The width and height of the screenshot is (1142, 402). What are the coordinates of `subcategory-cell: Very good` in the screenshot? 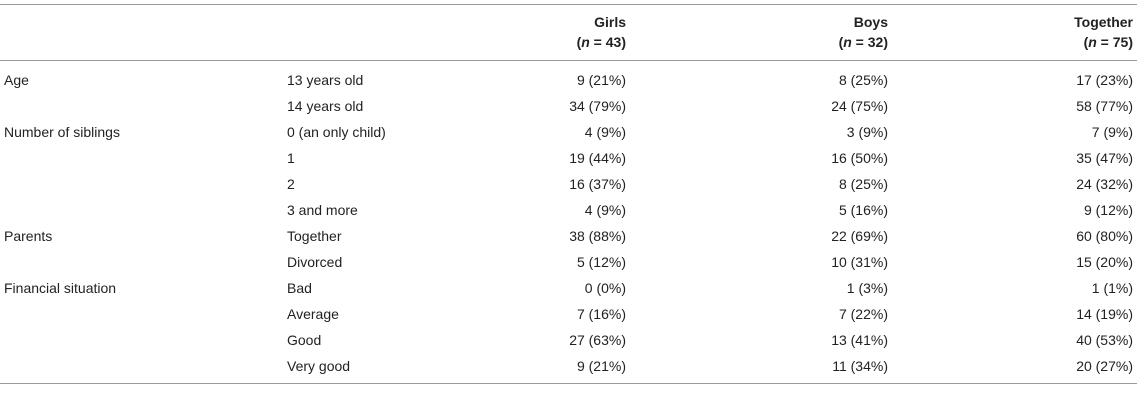 It's located at (319, 366).